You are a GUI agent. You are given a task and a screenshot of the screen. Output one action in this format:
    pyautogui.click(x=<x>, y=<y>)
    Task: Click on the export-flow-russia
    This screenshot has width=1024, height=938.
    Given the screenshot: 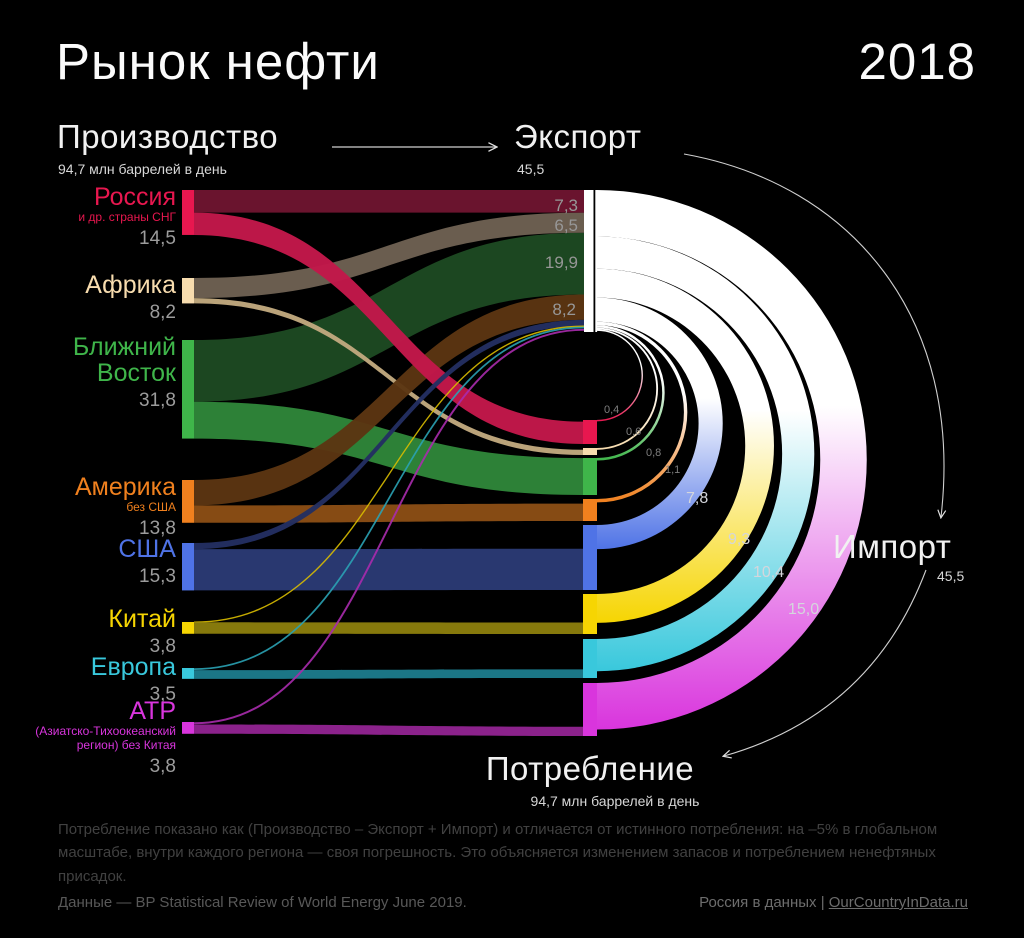 What is the action you would take?
    pyautogui.click(x=389, y=201)
    